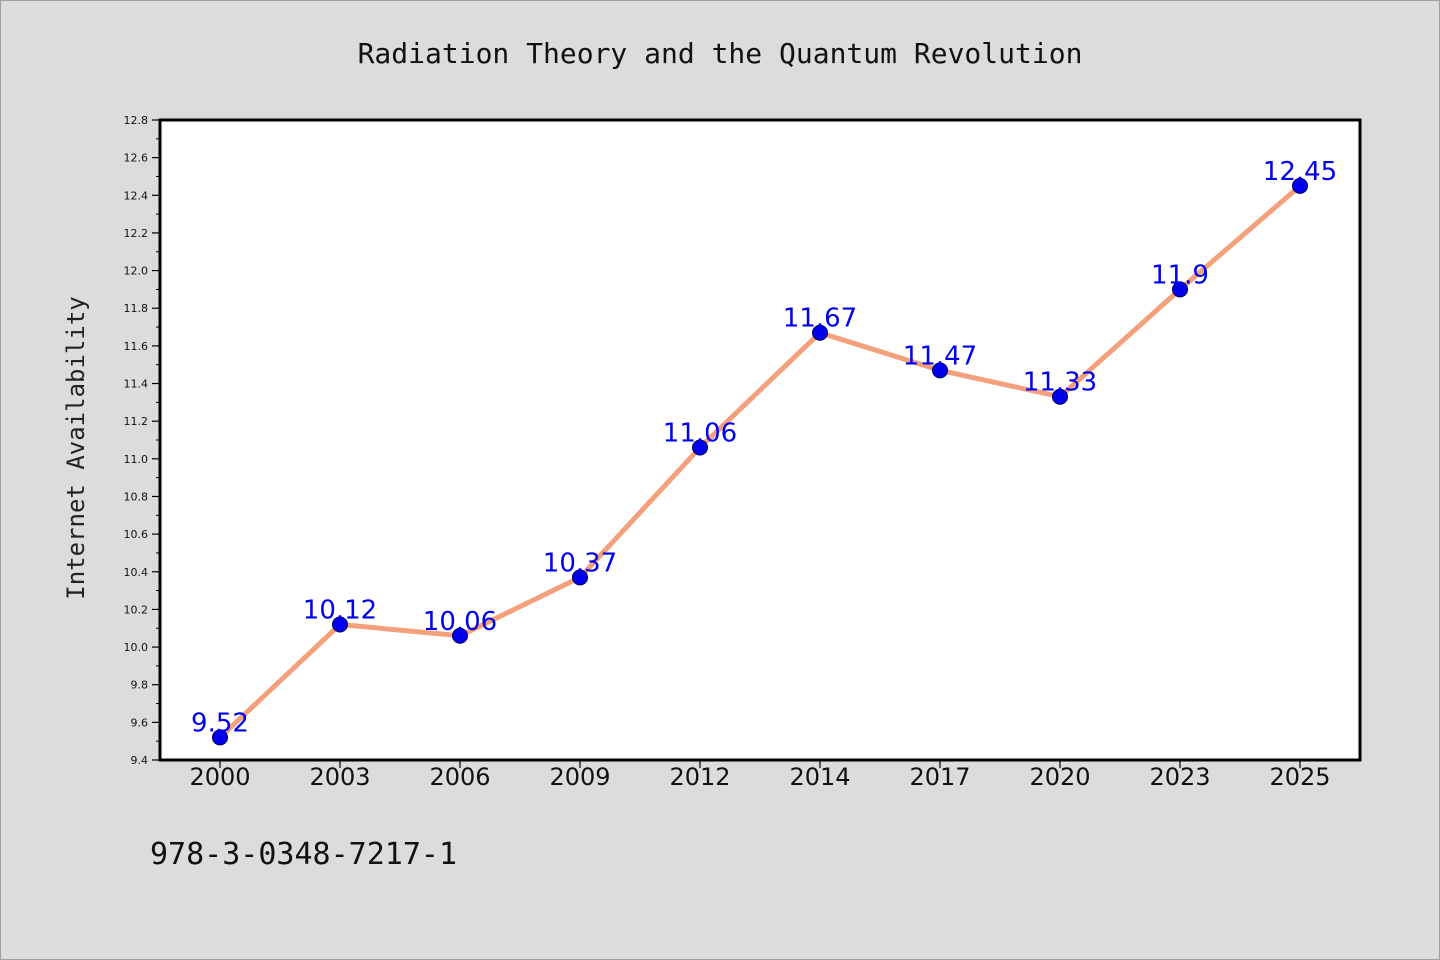 This screenshot has height=960, width=1440. I want to click on y-tick-label: 11.6, so click(136, 346).